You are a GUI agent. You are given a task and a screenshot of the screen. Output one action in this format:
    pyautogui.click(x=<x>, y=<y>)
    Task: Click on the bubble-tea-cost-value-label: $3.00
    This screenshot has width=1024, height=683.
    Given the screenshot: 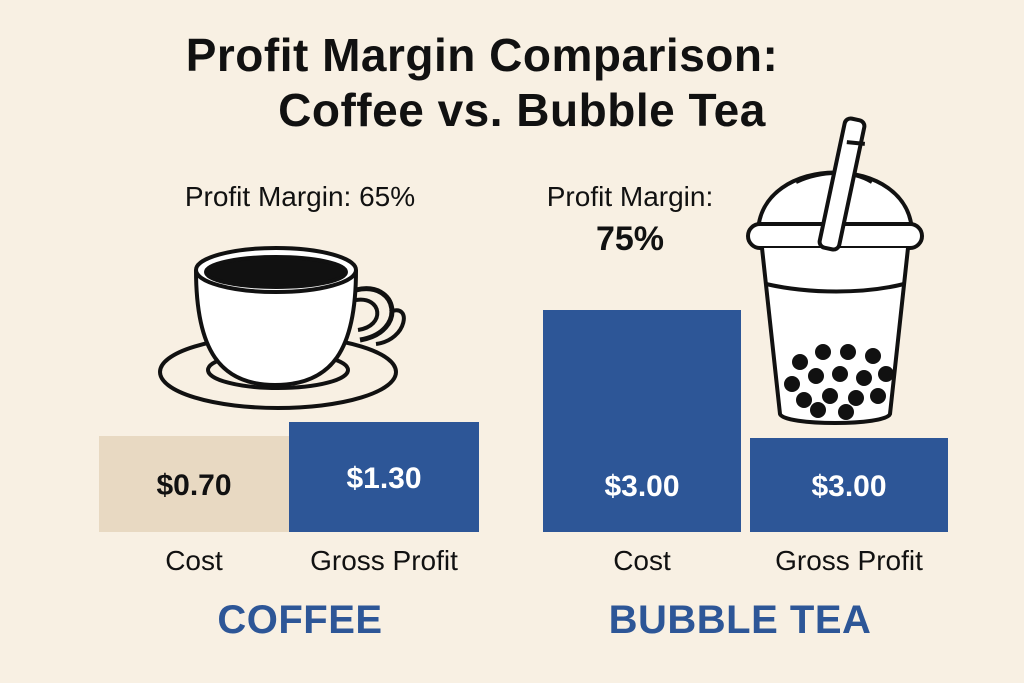 What is the action you would take?
    pyautogui.click(x=641, y=486)
    